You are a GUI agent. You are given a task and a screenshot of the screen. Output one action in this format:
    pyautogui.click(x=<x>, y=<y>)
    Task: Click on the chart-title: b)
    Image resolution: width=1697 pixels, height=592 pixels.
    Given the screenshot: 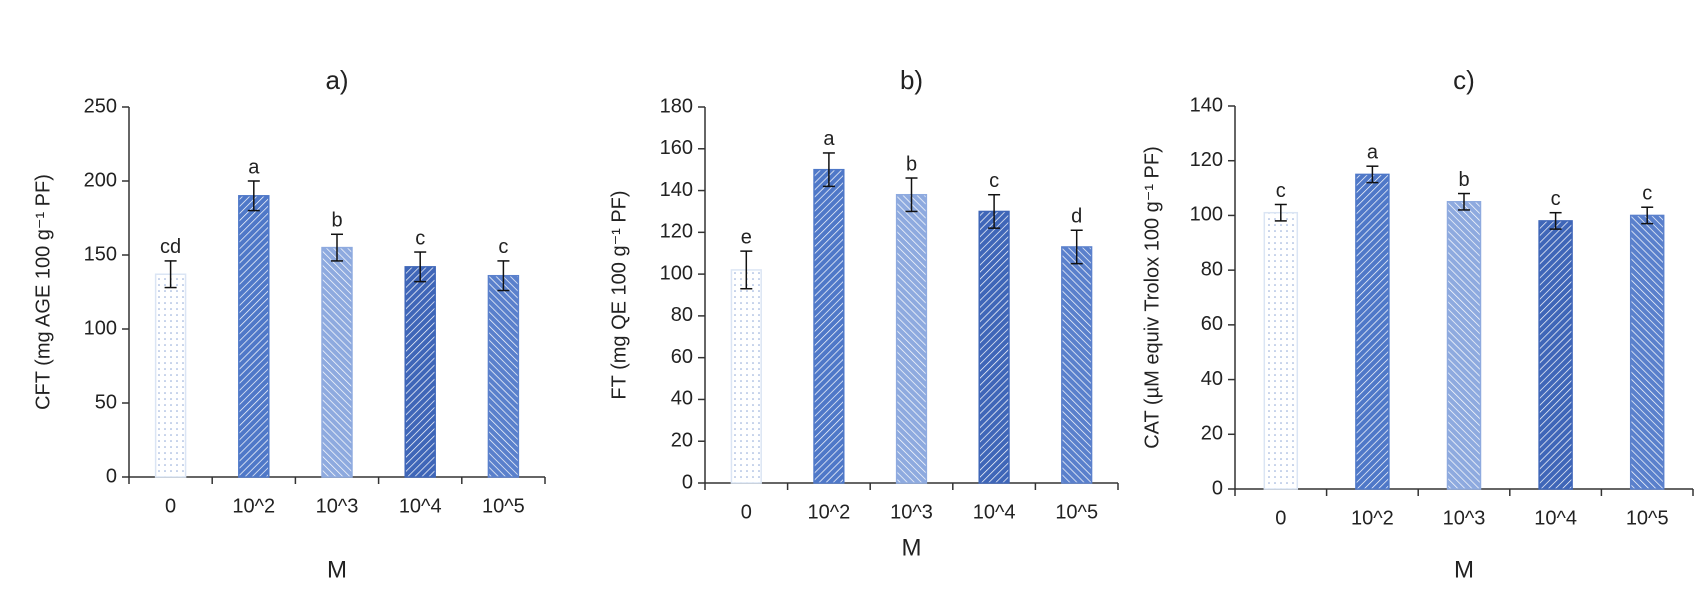 What is the action you would take?
    pyautogui.click(x=911, y=80)
    